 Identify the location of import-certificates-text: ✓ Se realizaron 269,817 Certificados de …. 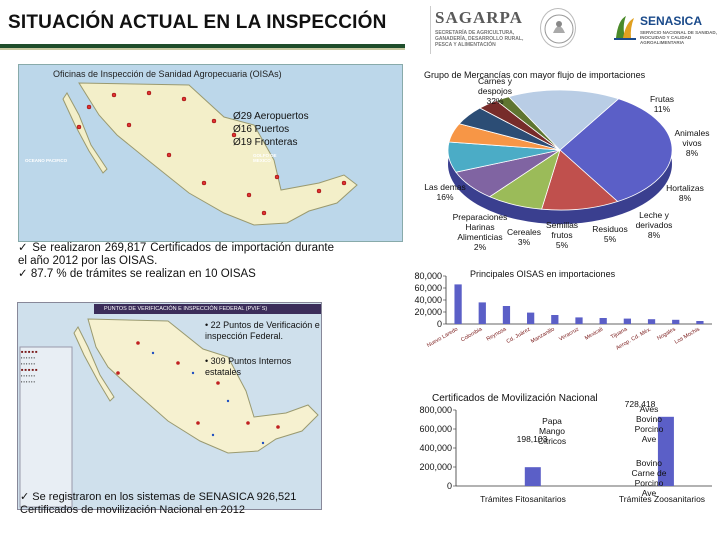
(176, 261).